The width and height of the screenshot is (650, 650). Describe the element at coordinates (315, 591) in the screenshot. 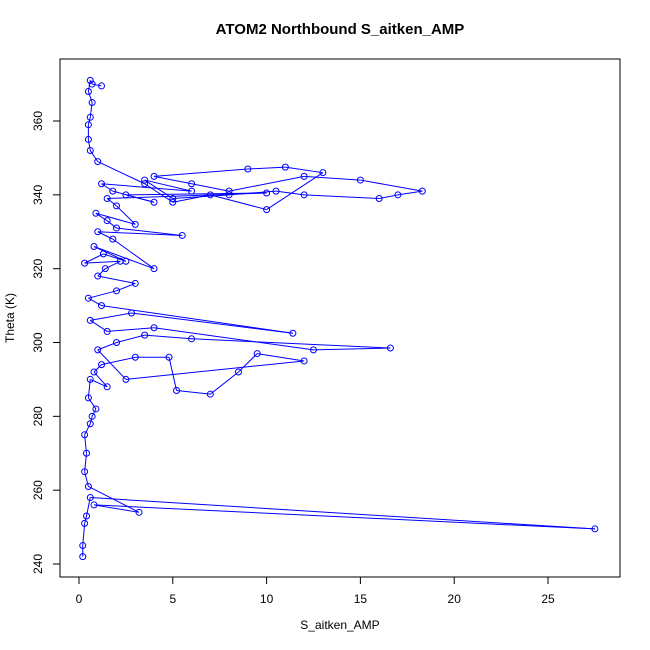

I see `x-axis: 0 5 10 15 20 25` at that location.